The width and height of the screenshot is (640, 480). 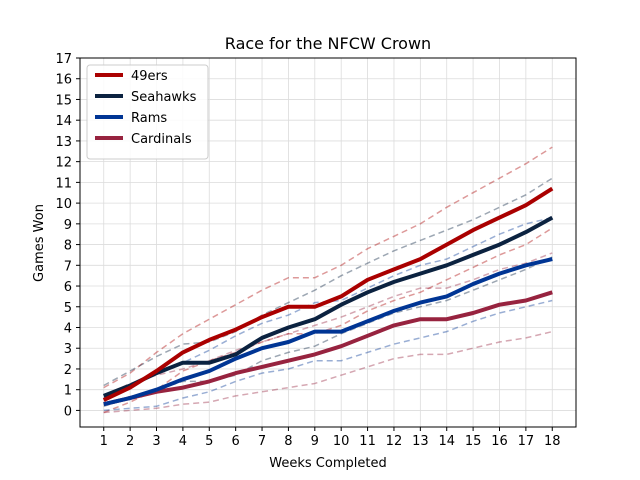 I want to click on x-axis-label: Weeks Completed, so click(x=327, y=463).